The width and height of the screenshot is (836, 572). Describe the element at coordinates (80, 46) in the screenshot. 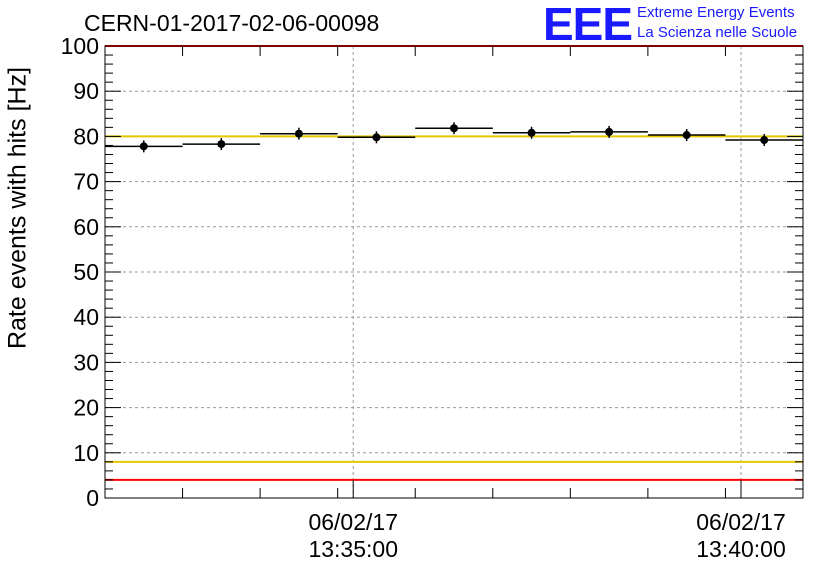

I see `y-tick-label: 100` at that location.